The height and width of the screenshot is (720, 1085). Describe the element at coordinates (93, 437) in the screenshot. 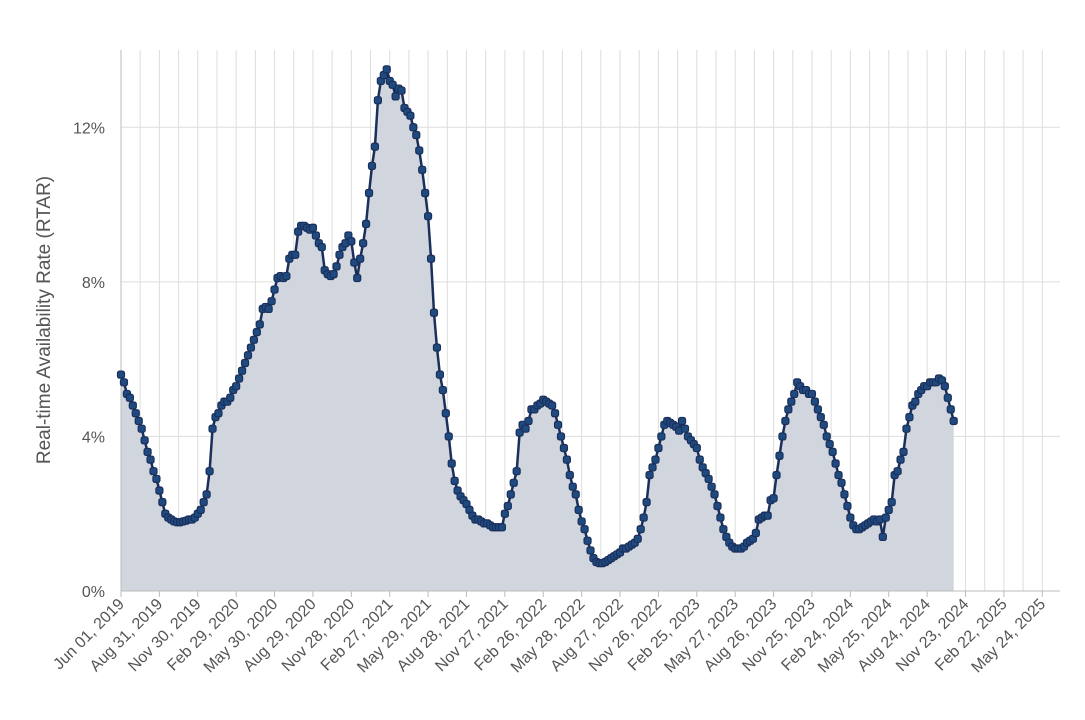

I see `y-tick-label: 4%` at that location.